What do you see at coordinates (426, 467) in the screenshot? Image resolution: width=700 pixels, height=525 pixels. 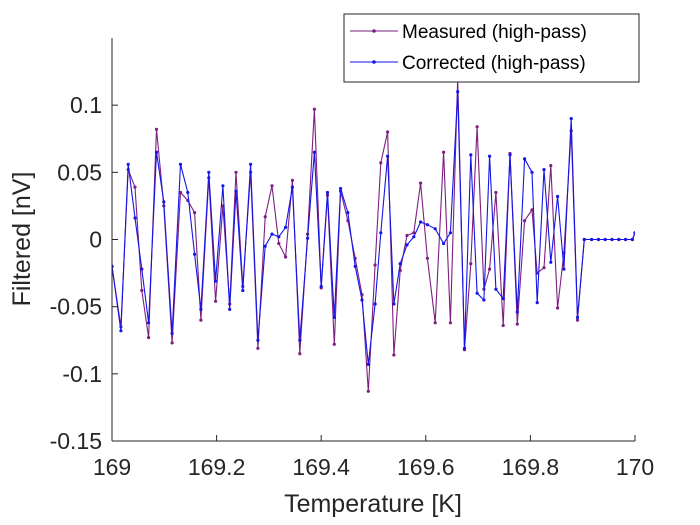 I see `x-tick-label: 169.6` at bounding box center [426, 467].